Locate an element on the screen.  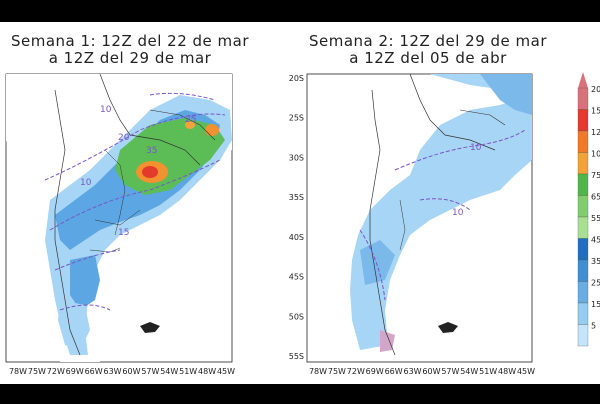
longitude-tick-labels-left: 78W 75W 72W 69W 66W 63W 60W 57W 54W 51W 48W 45W is located at coordinates (122, 371).